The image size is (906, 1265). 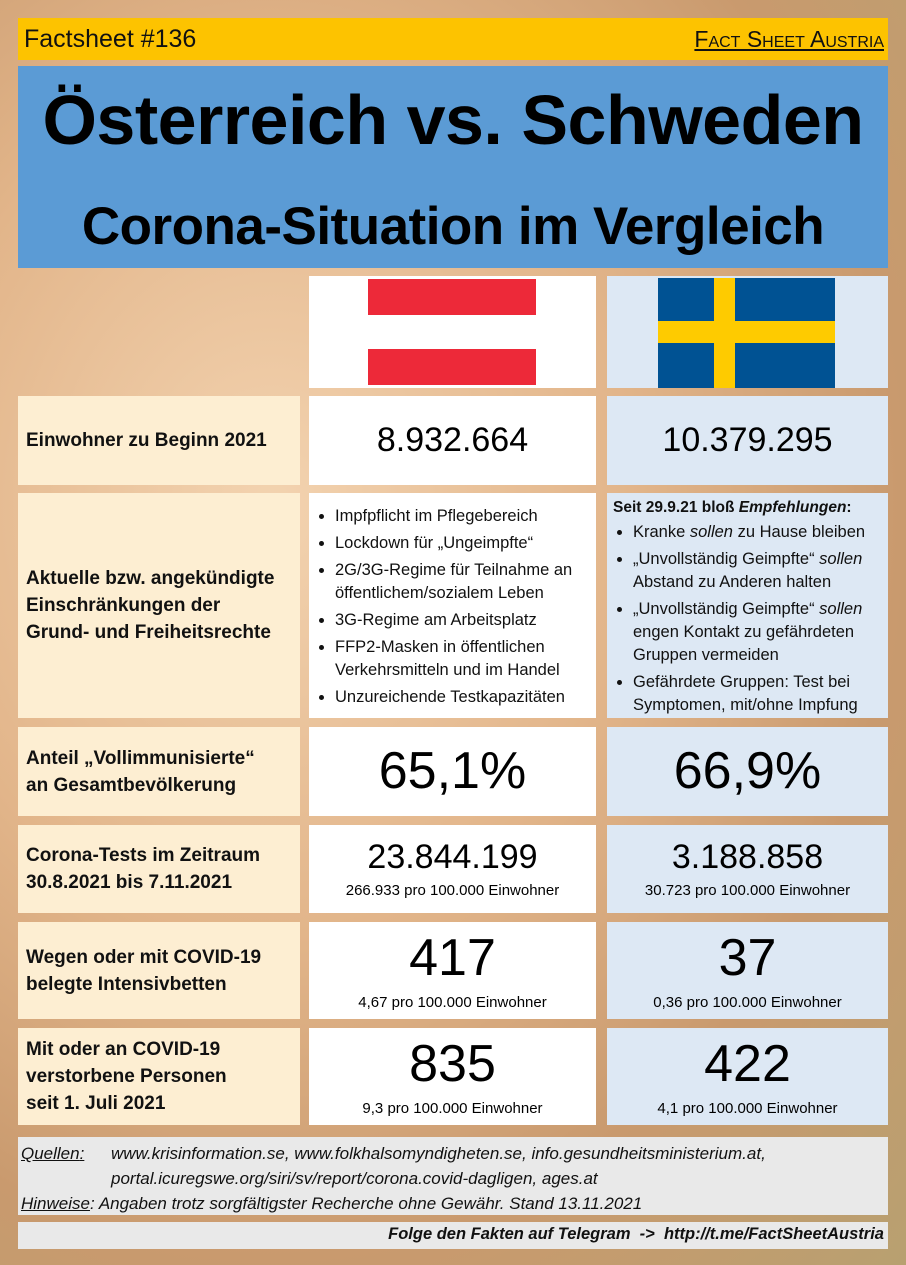 What do you see at coordinates (849, 507) in the screenshot?
I see `text-segment: :` at bounding box center [849, 507].